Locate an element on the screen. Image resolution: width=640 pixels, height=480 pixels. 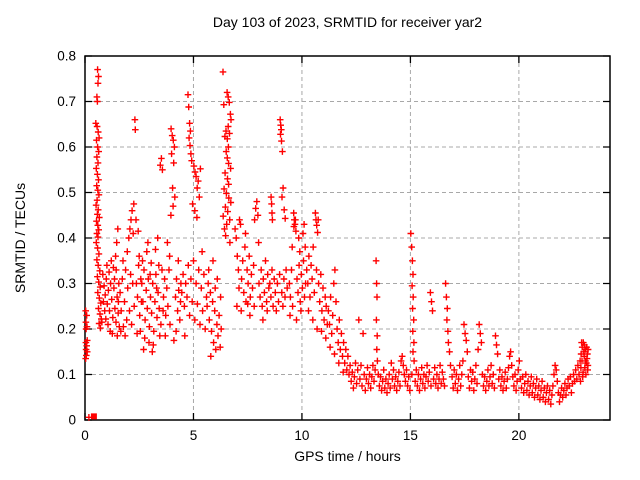
y-axis-label: SRMTID / TECUs is located at coordinates (20, 238).